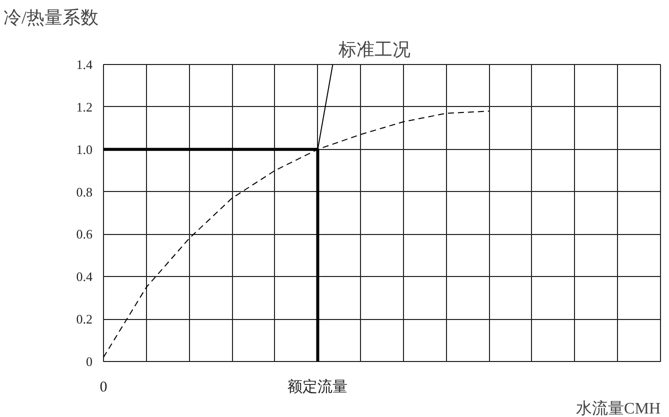  What do you see at coordinates (89, 361) in the screenshot?
I see `y-tick-label: 0` at bounding box center [89, 361].